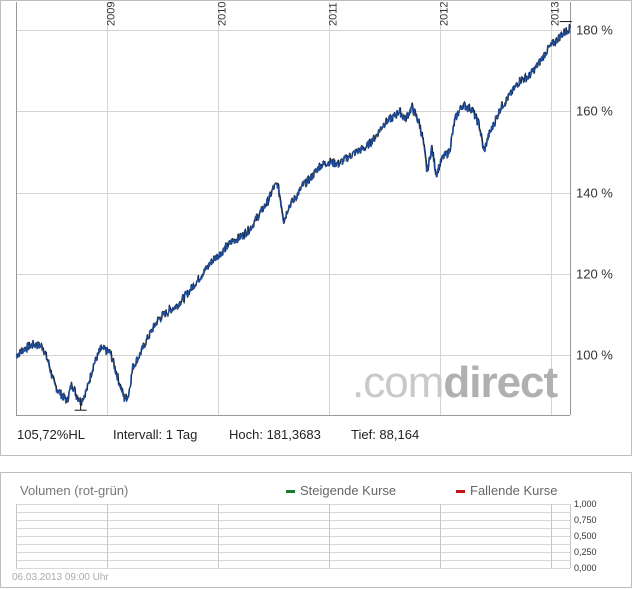  What do you see at coordinates (51, 434) in the screenshot?
I see `current-value: 105,72%HL` at bounding box center [51, 434].